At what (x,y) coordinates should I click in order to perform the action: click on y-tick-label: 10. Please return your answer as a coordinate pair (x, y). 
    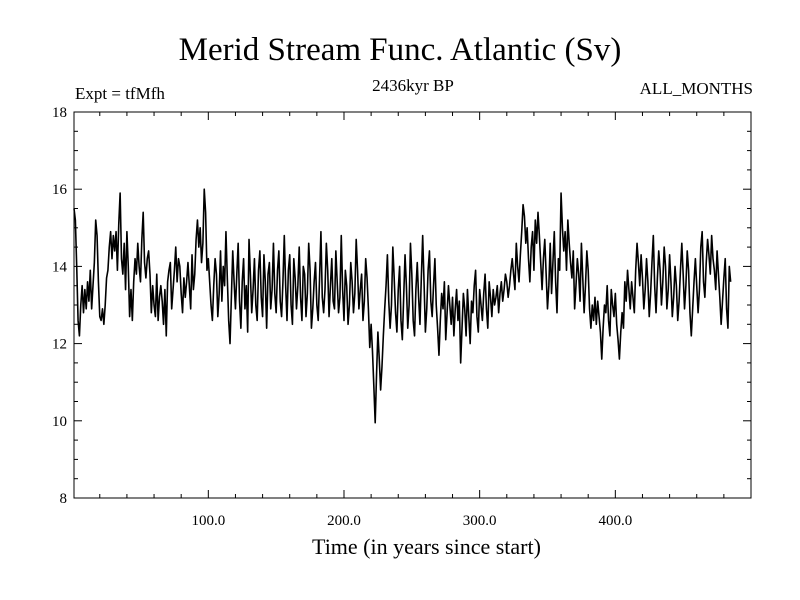
    Looking at the image, I should click on (59, 422).